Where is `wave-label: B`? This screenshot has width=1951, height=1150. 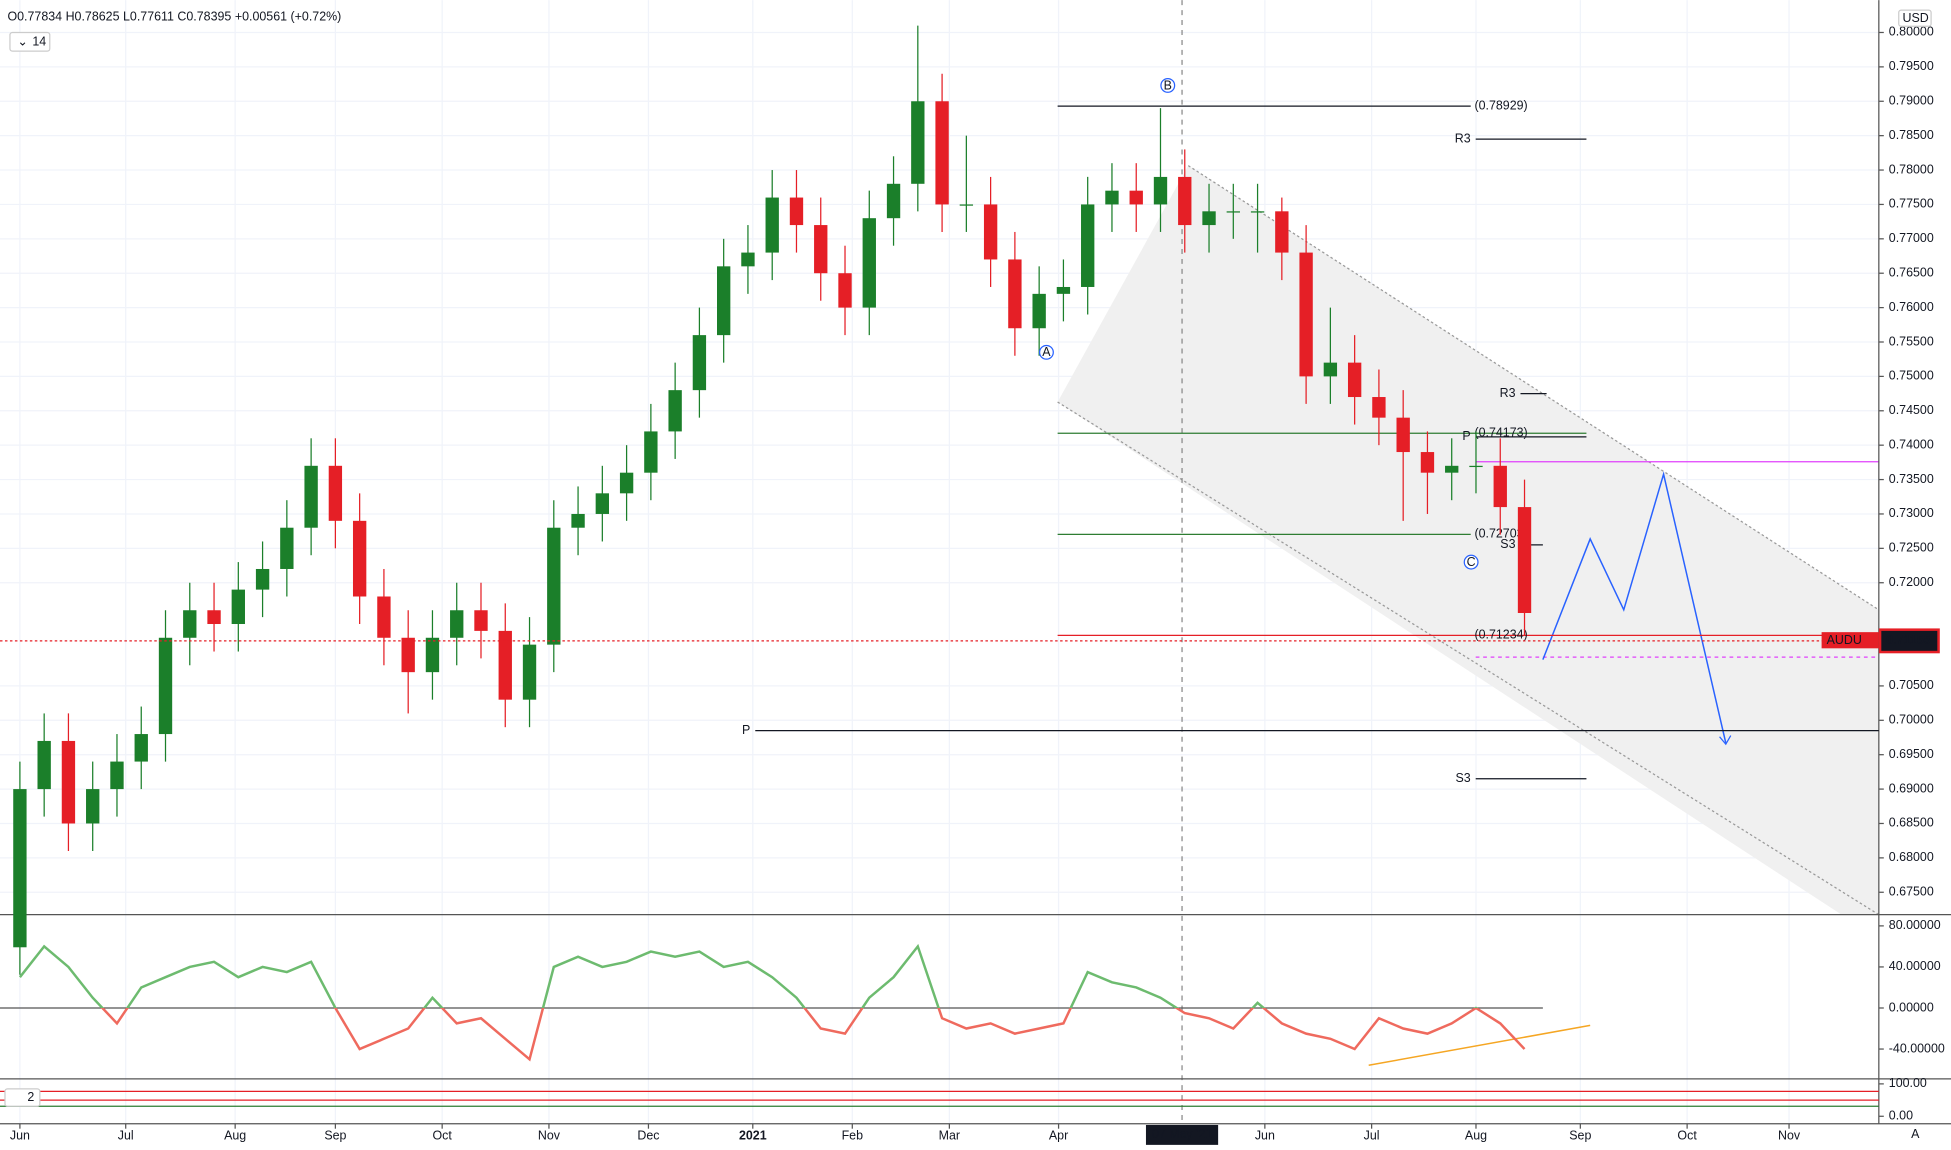 wave-label: B is located at coordinates (1168, 85).